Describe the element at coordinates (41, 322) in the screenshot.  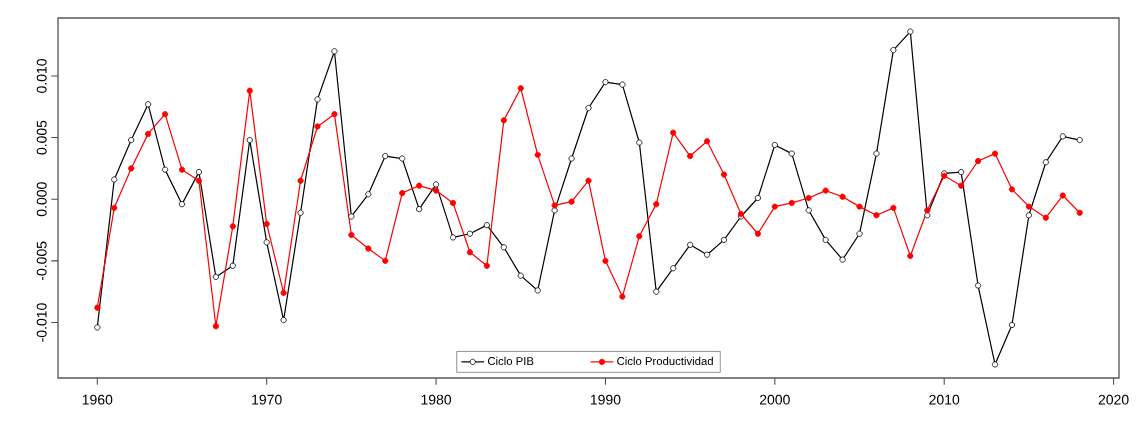
I see `y-tick-label: -0.010` at that location.